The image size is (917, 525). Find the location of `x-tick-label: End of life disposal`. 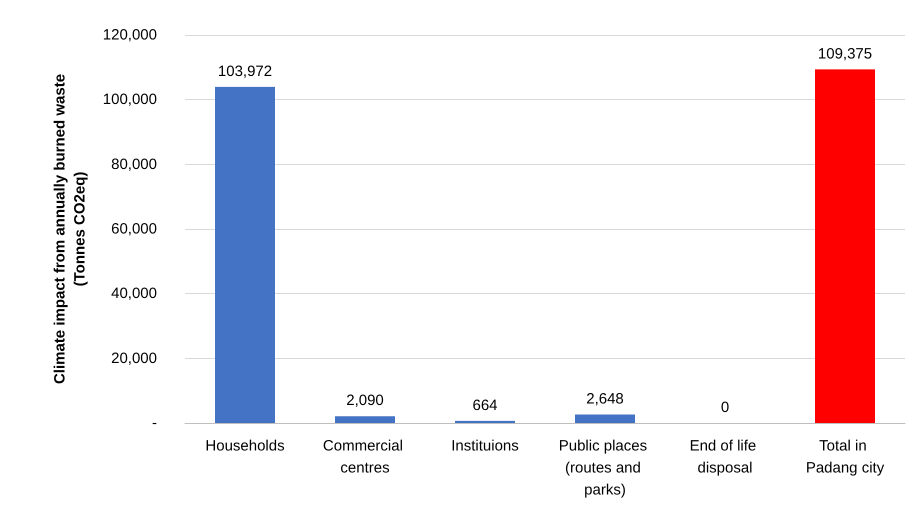

x-tick-label: End of life disposal is located at coordinates (725, 457).